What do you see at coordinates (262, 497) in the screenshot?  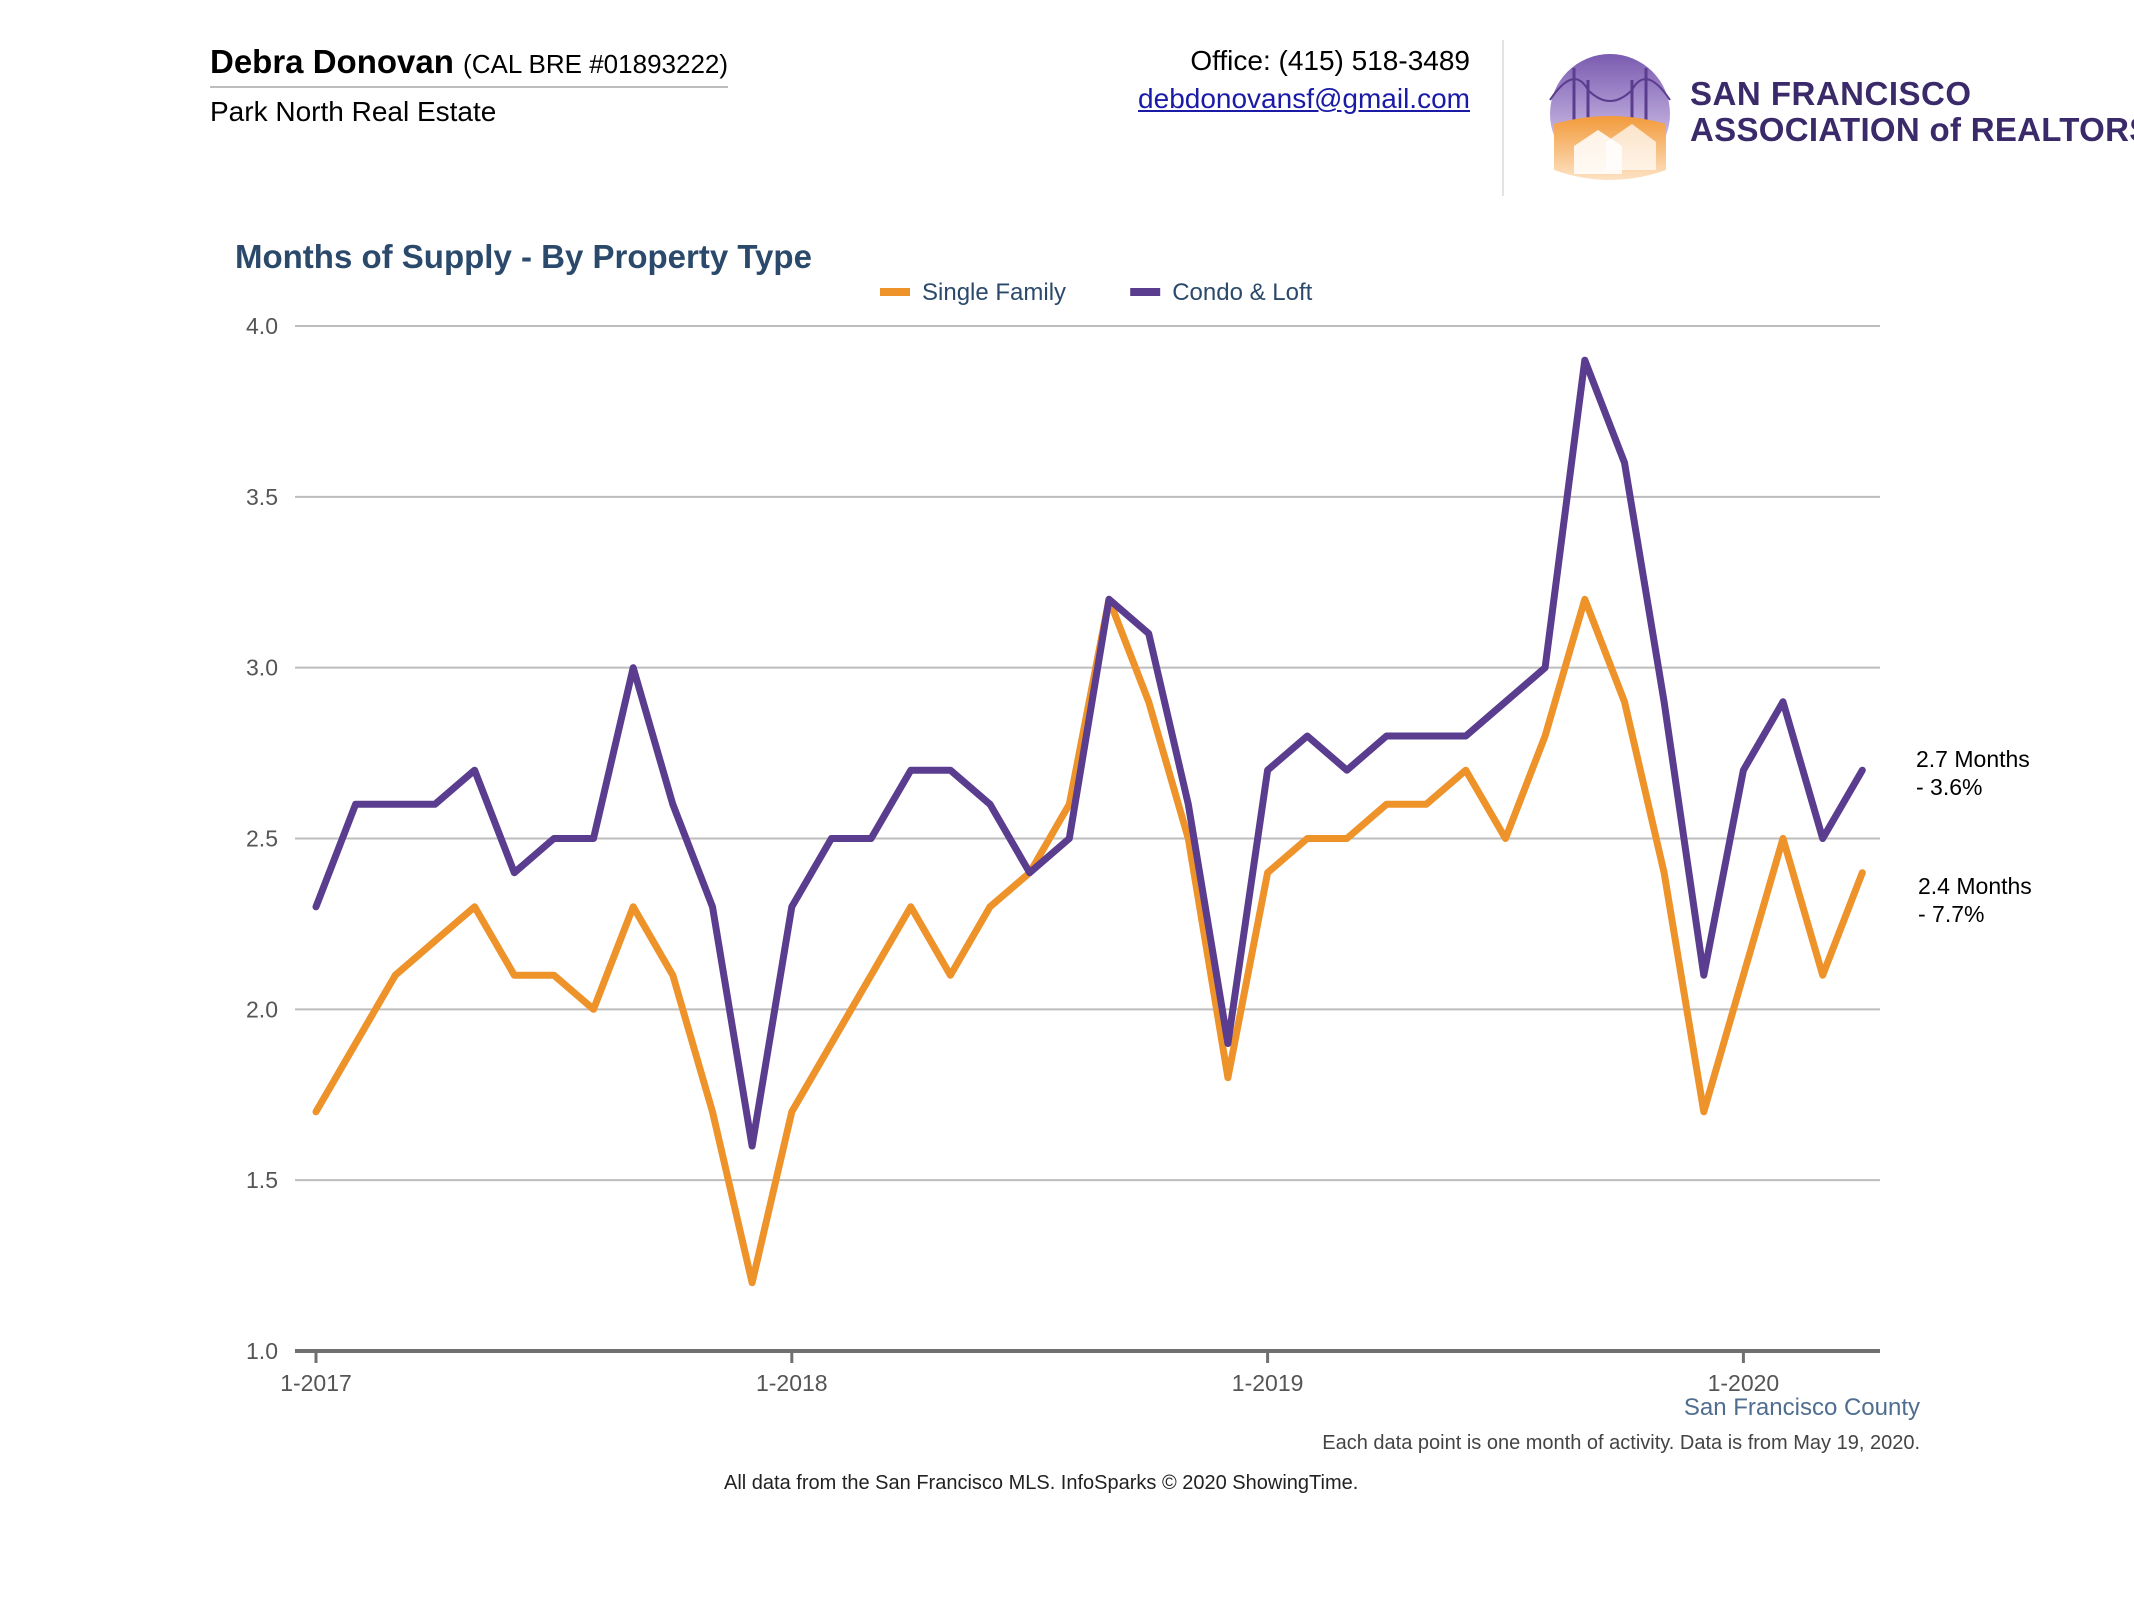 I see `y-tick-label: 3.5` at bounding box center [262, 497].